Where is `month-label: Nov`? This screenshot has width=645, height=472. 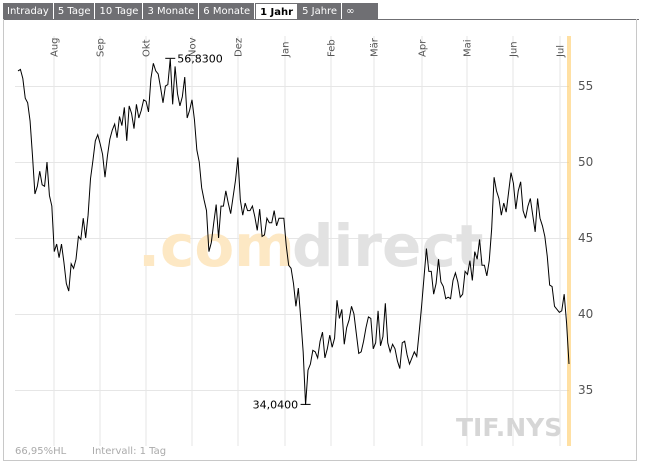
month-label: Nov is located at coordinates (193, 47).